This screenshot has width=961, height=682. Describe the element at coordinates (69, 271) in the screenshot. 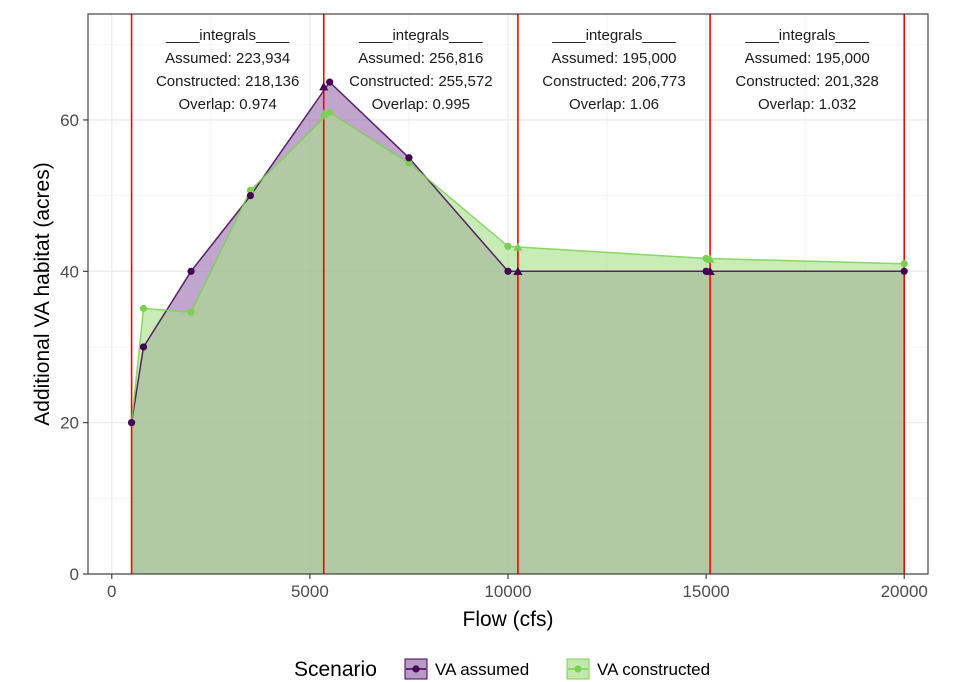

I see `y-tick-label: 40` at that location.